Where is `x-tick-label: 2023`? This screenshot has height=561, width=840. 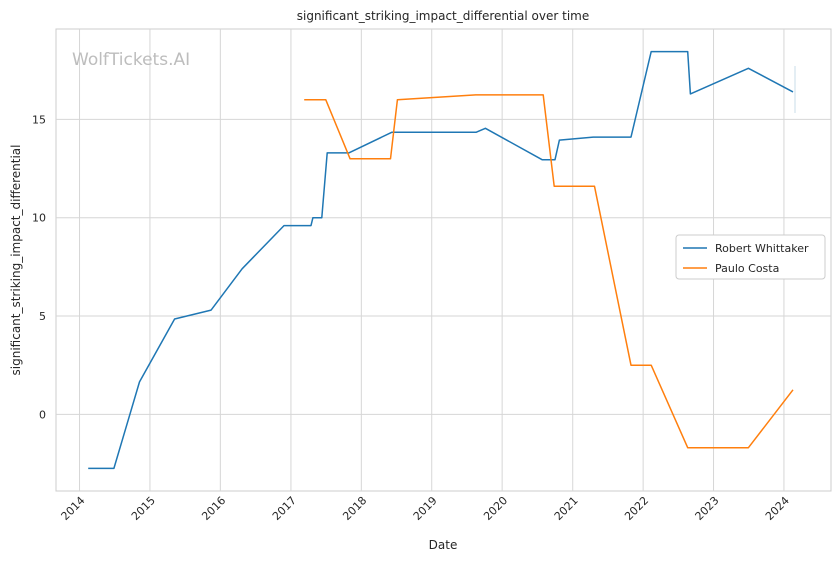 x-tick-label: 2023 is located at coordinates (707, 508).